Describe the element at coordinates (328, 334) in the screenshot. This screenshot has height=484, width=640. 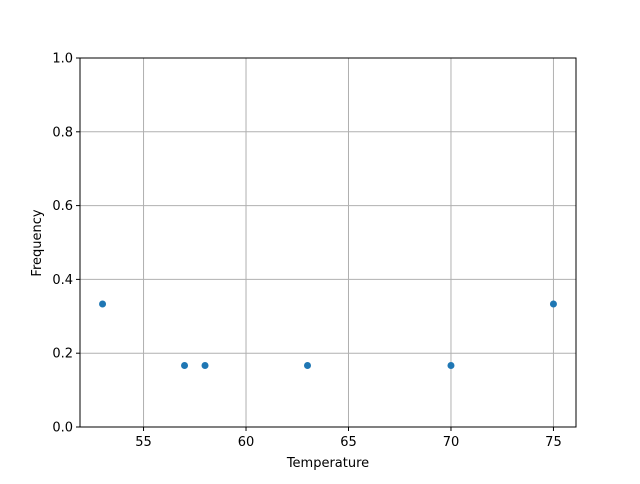
I see `data-points` at that location.